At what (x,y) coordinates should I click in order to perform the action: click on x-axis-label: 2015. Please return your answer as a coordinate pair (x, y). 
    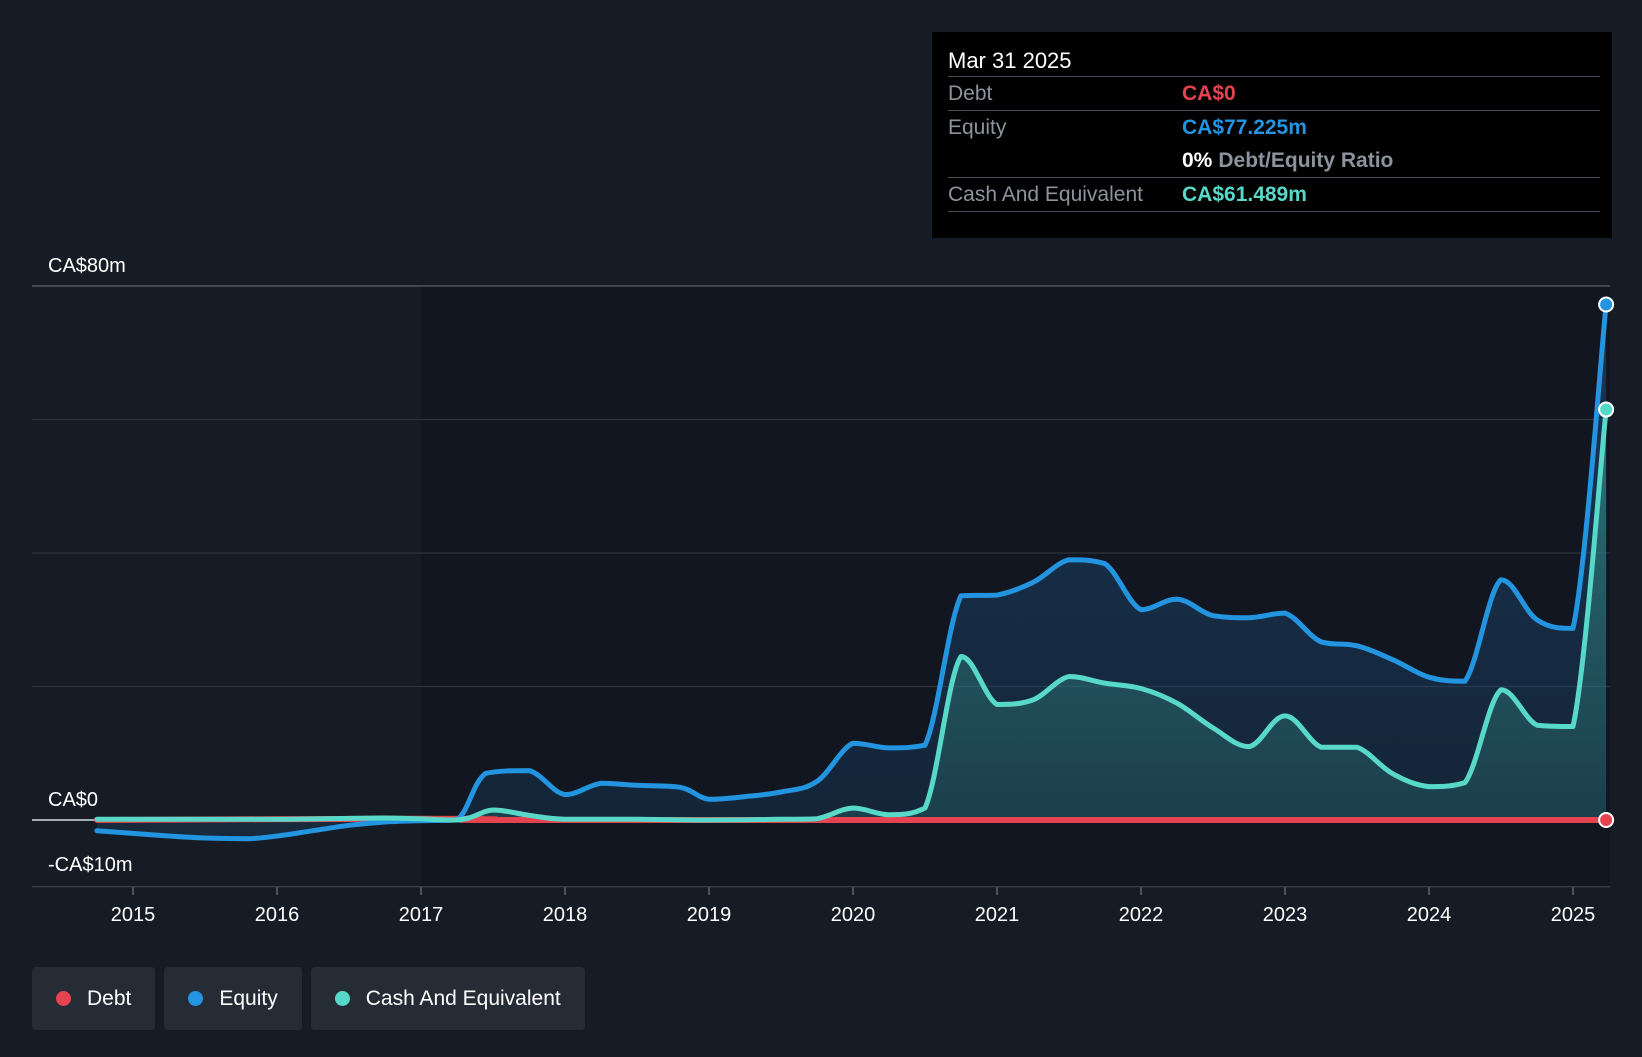
    Looking at the image, I should click on (133, 915).